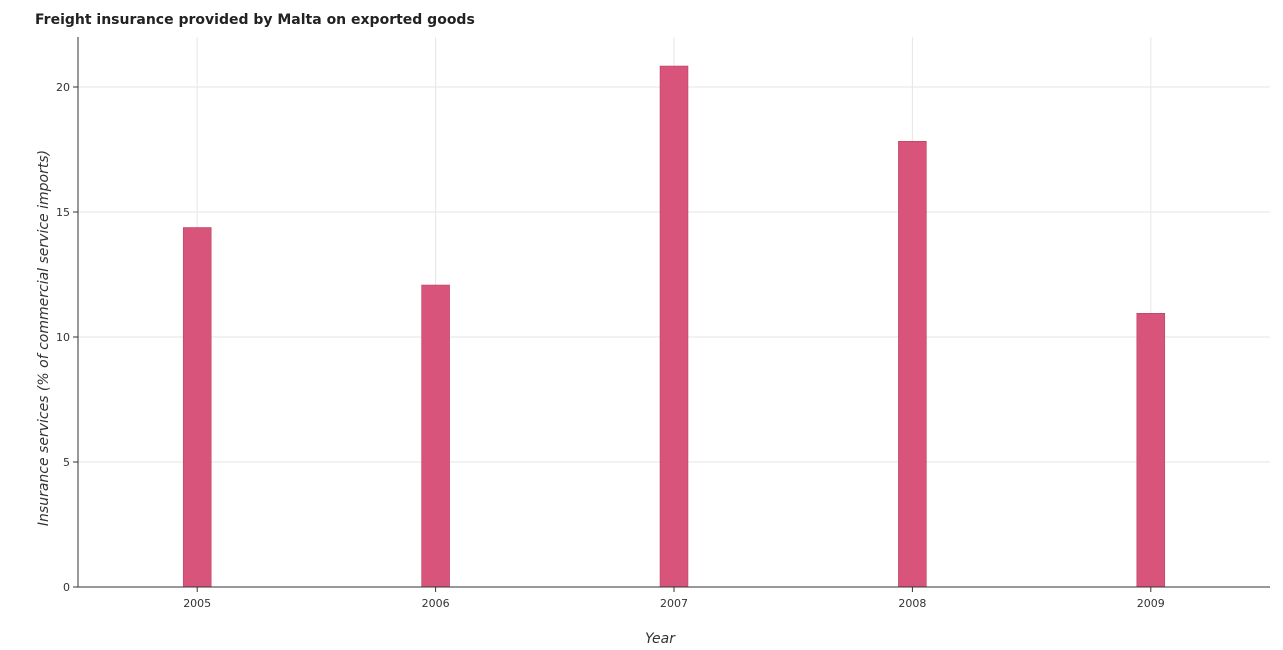 This screenshot has width=1283, height=650. Describe the element at coordinates (912, 364) in the screenshot. I see `bar-2008` at that location.